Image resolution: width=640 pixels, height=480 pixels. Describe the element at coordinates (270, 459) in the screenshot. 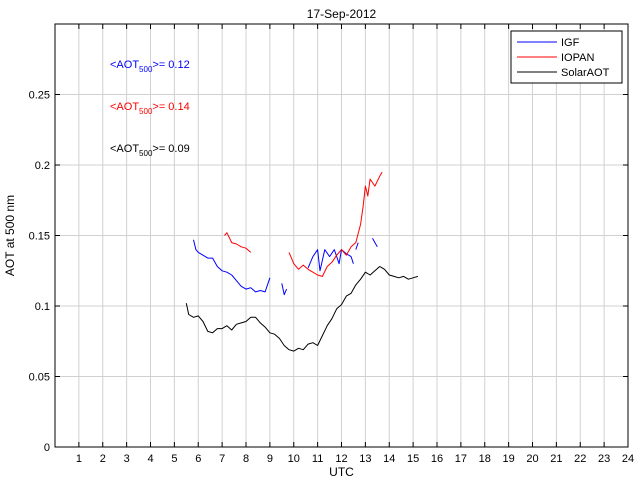

I see `x-tick-label: 9` at that location.